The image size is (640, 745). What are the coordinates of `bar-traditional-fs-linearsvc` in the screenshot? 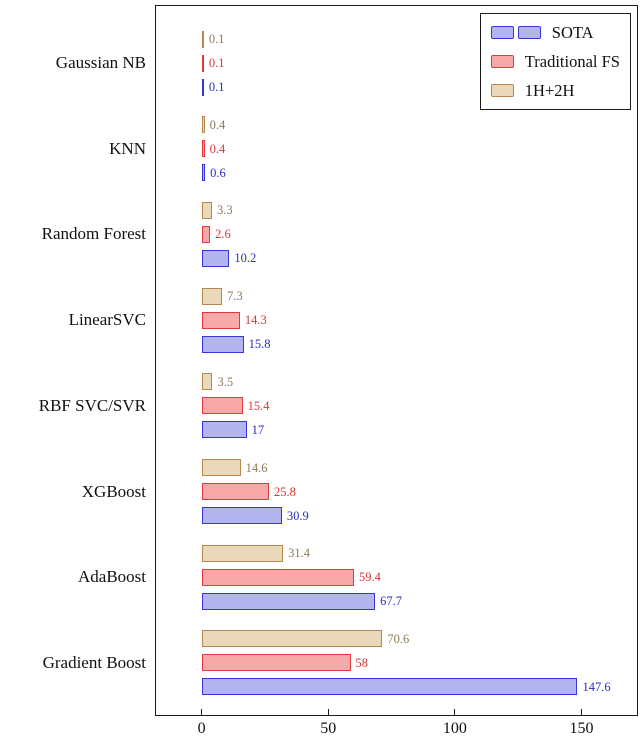 It's located at (220, 320).